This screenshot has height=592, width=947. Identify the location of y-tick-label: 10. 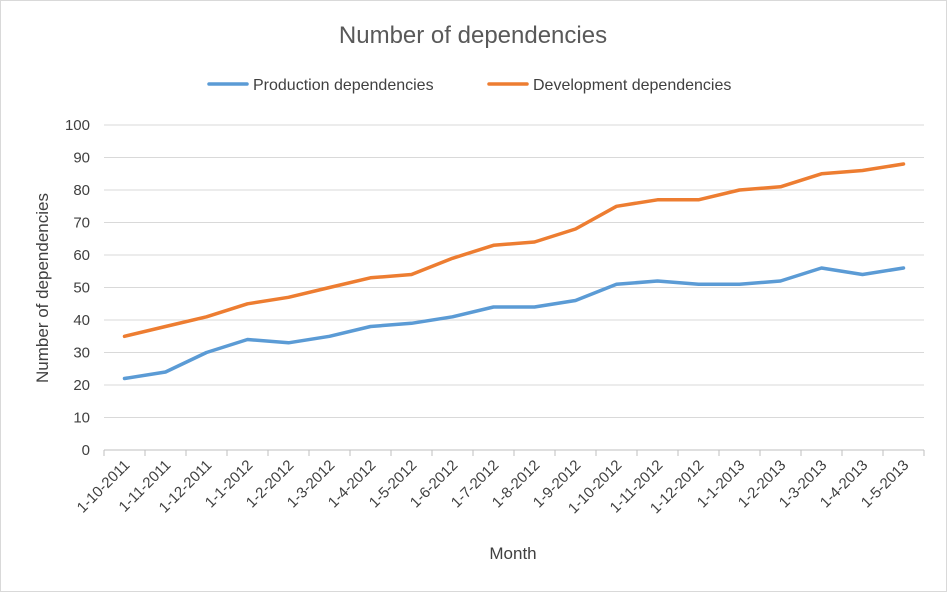
(81, 418).